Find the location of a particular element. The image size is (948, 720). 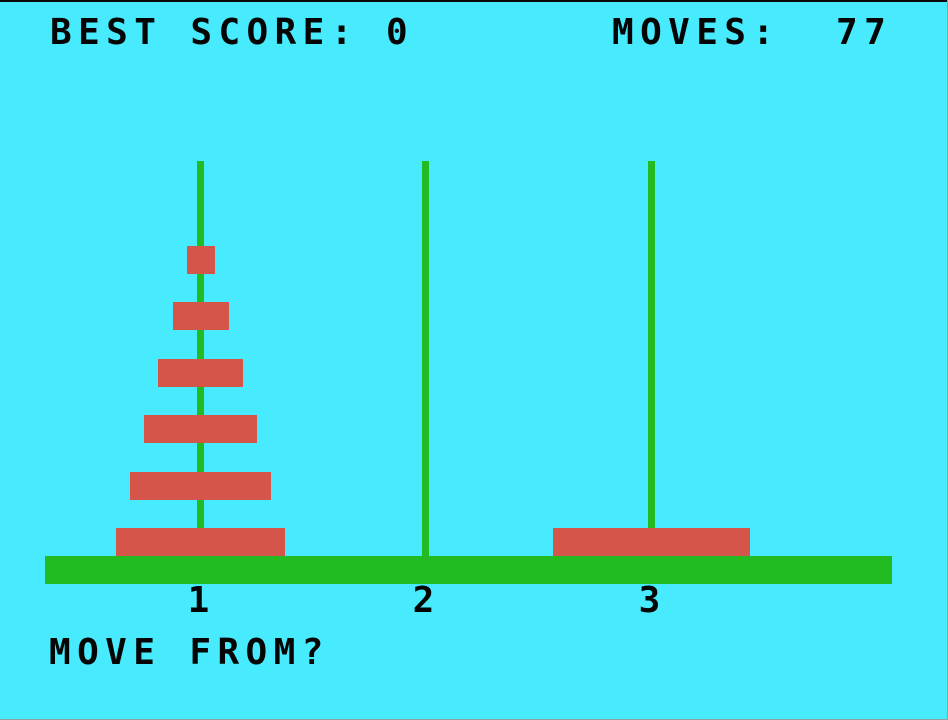

best-score-label: BEST SCORE: is located at coordinates (204, 32).